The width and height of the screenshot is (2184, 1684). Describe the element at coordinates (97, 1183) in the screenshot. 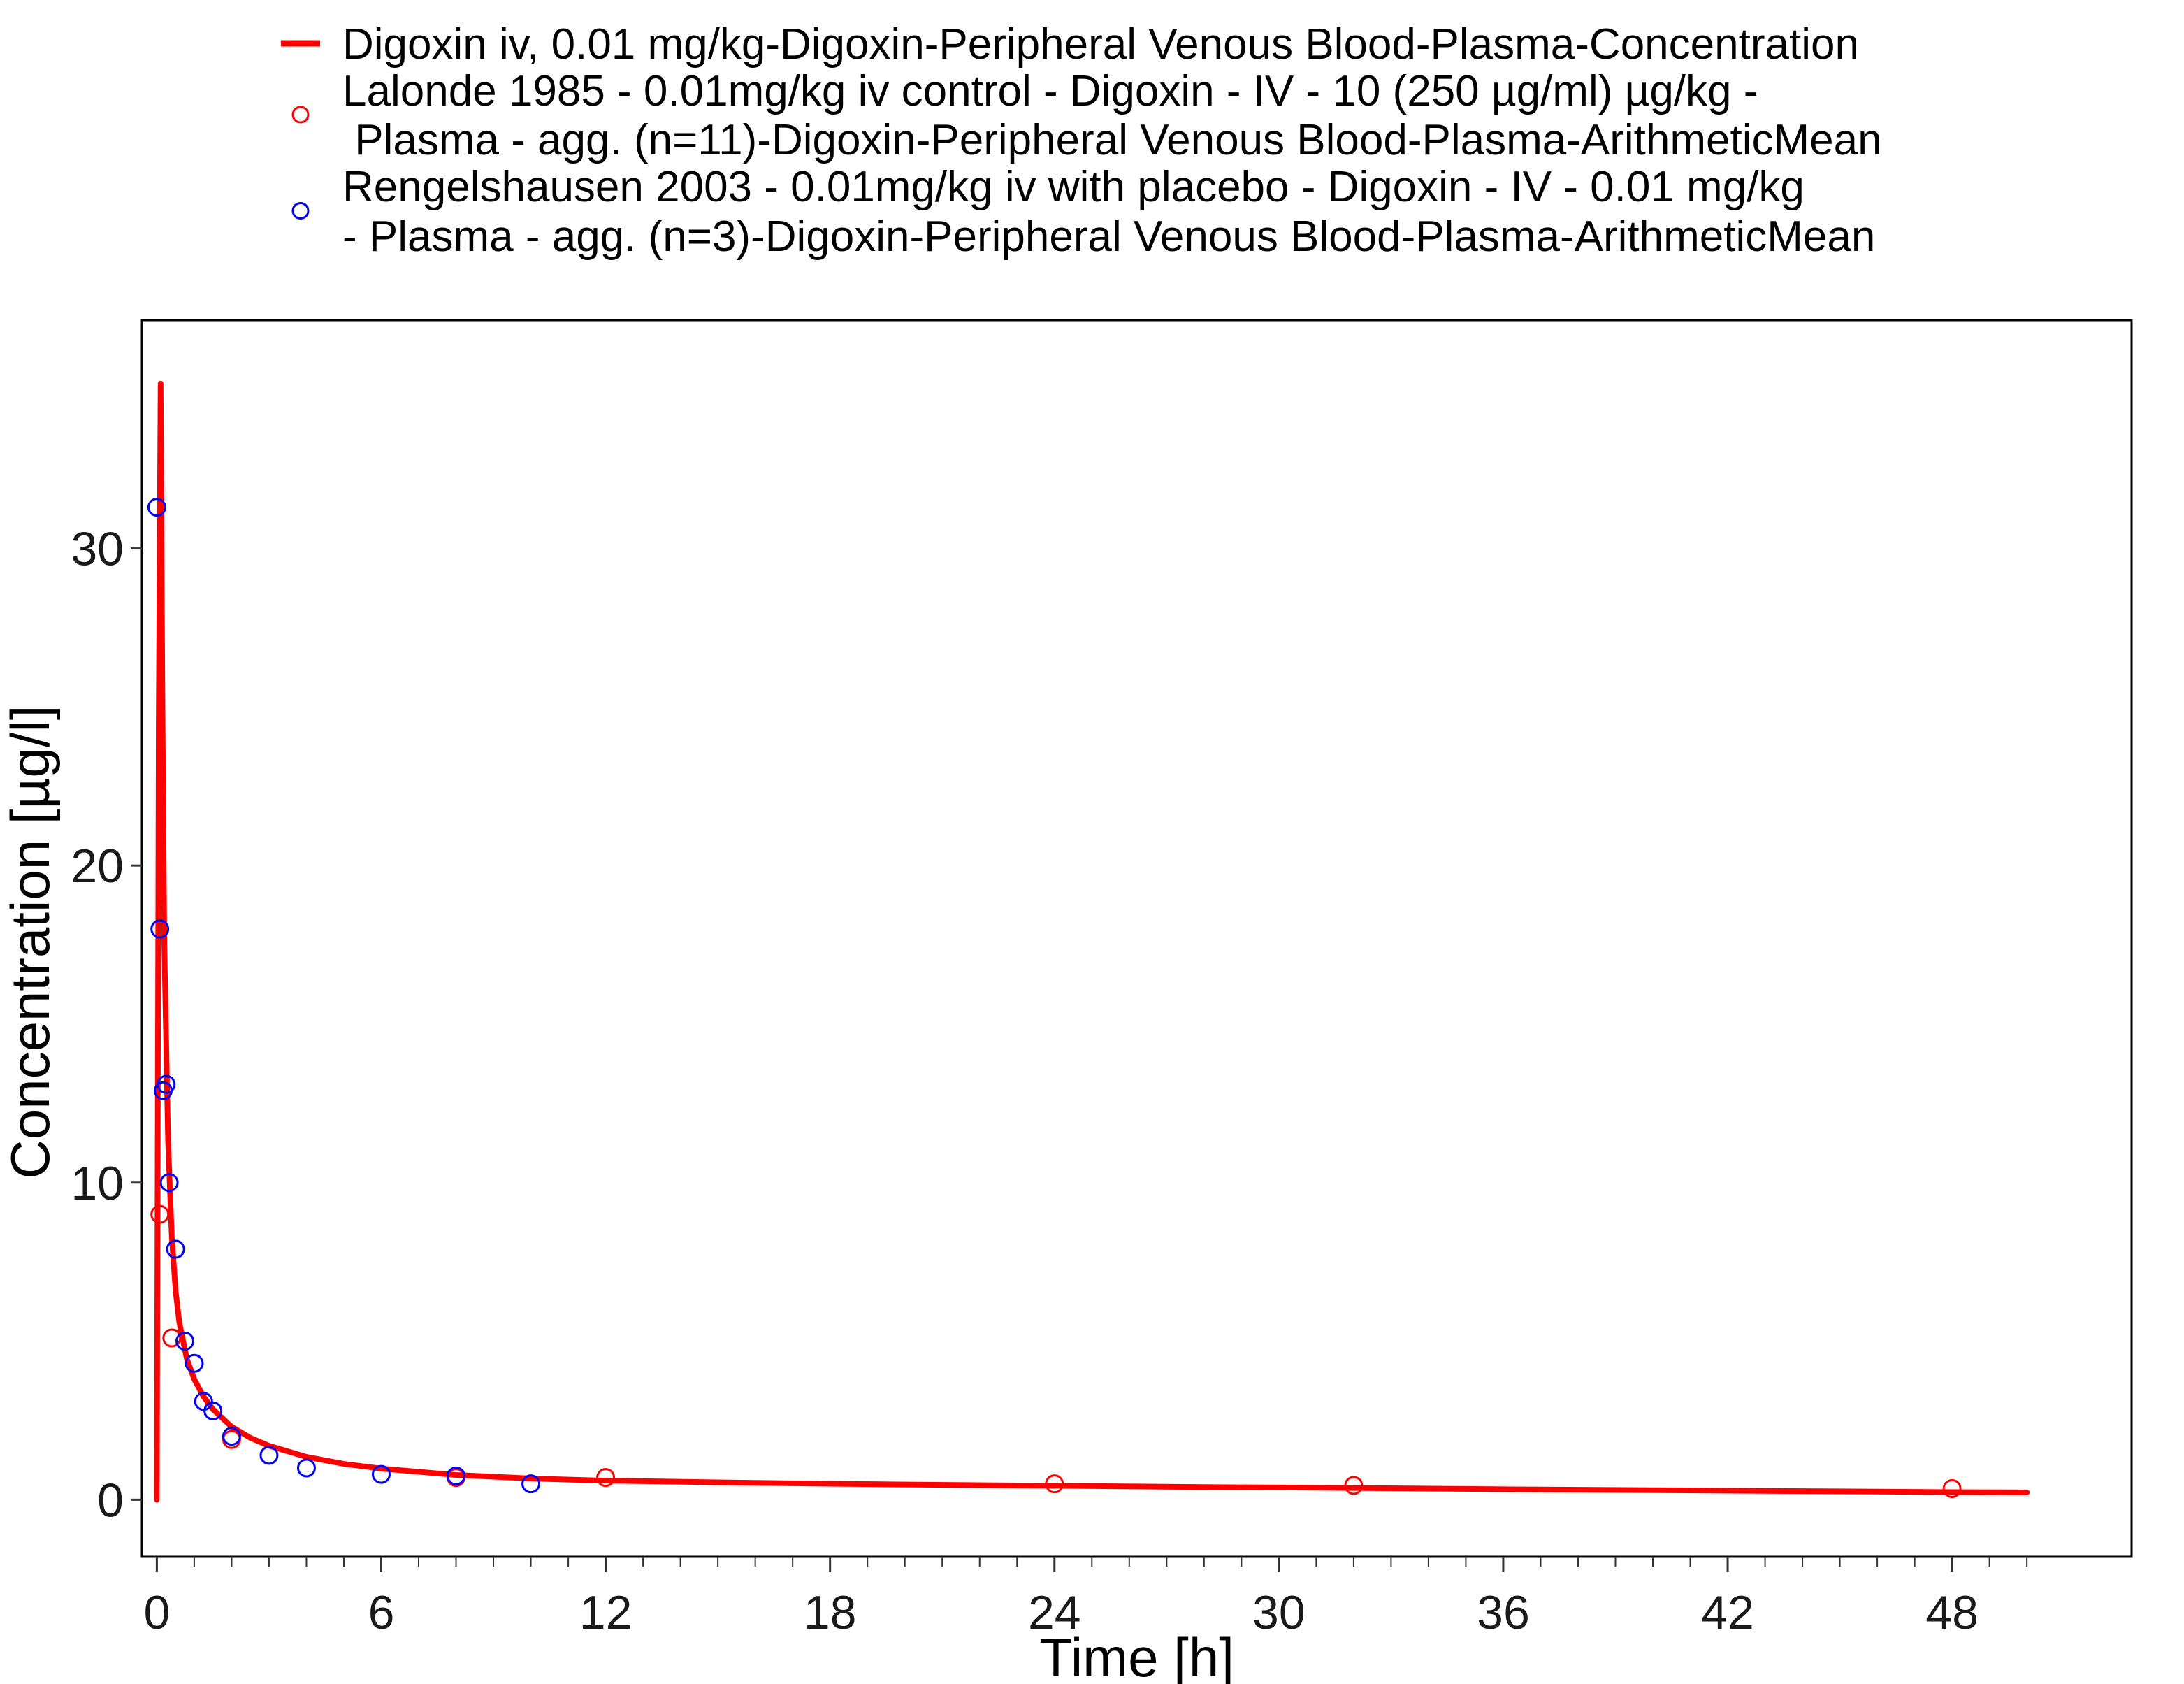

I see `y-tick-label: 10` at that location.